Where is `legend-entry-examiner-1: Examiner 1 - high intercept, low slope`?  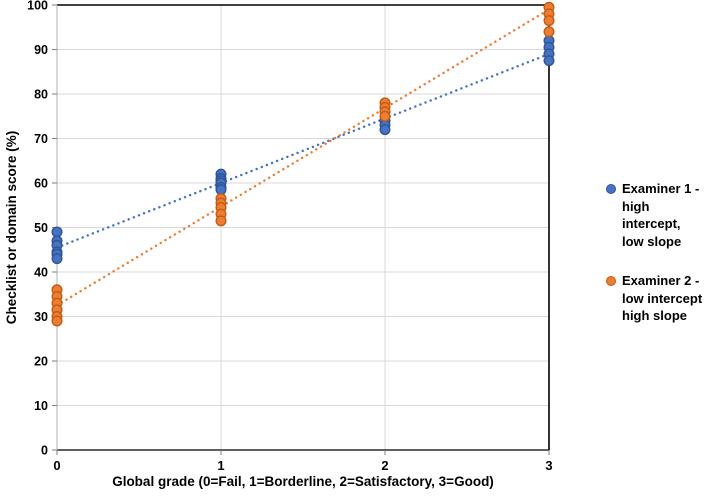
legend-entry-examiner-1: Examiner 1 - high intercept, low slope is located at coordinates (657, 215).